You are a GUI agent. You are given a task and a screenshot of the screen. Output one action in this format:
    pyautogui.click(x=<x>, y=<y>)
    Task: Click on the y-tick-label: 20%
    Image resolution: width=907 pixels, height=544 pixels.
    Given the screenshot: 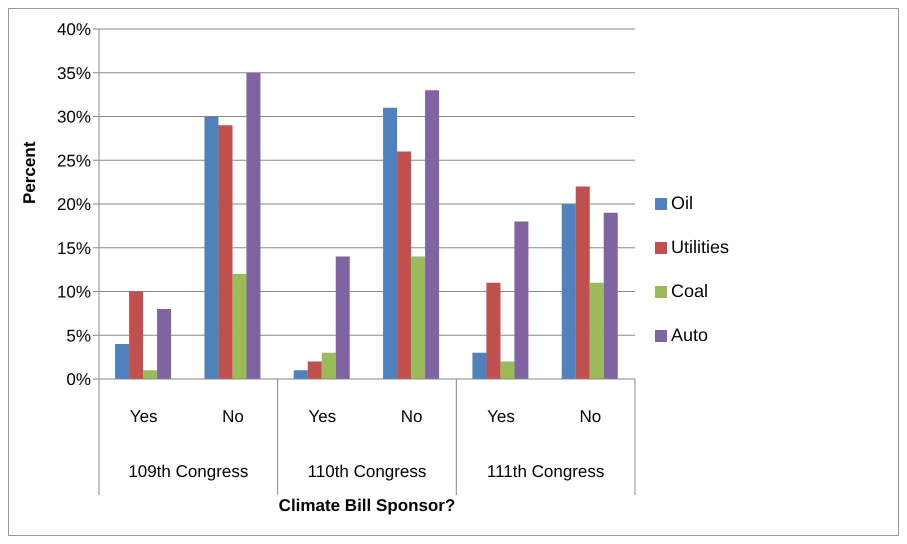 What is the action you would take?
    pyautogui.click(x=73, y=204)
    